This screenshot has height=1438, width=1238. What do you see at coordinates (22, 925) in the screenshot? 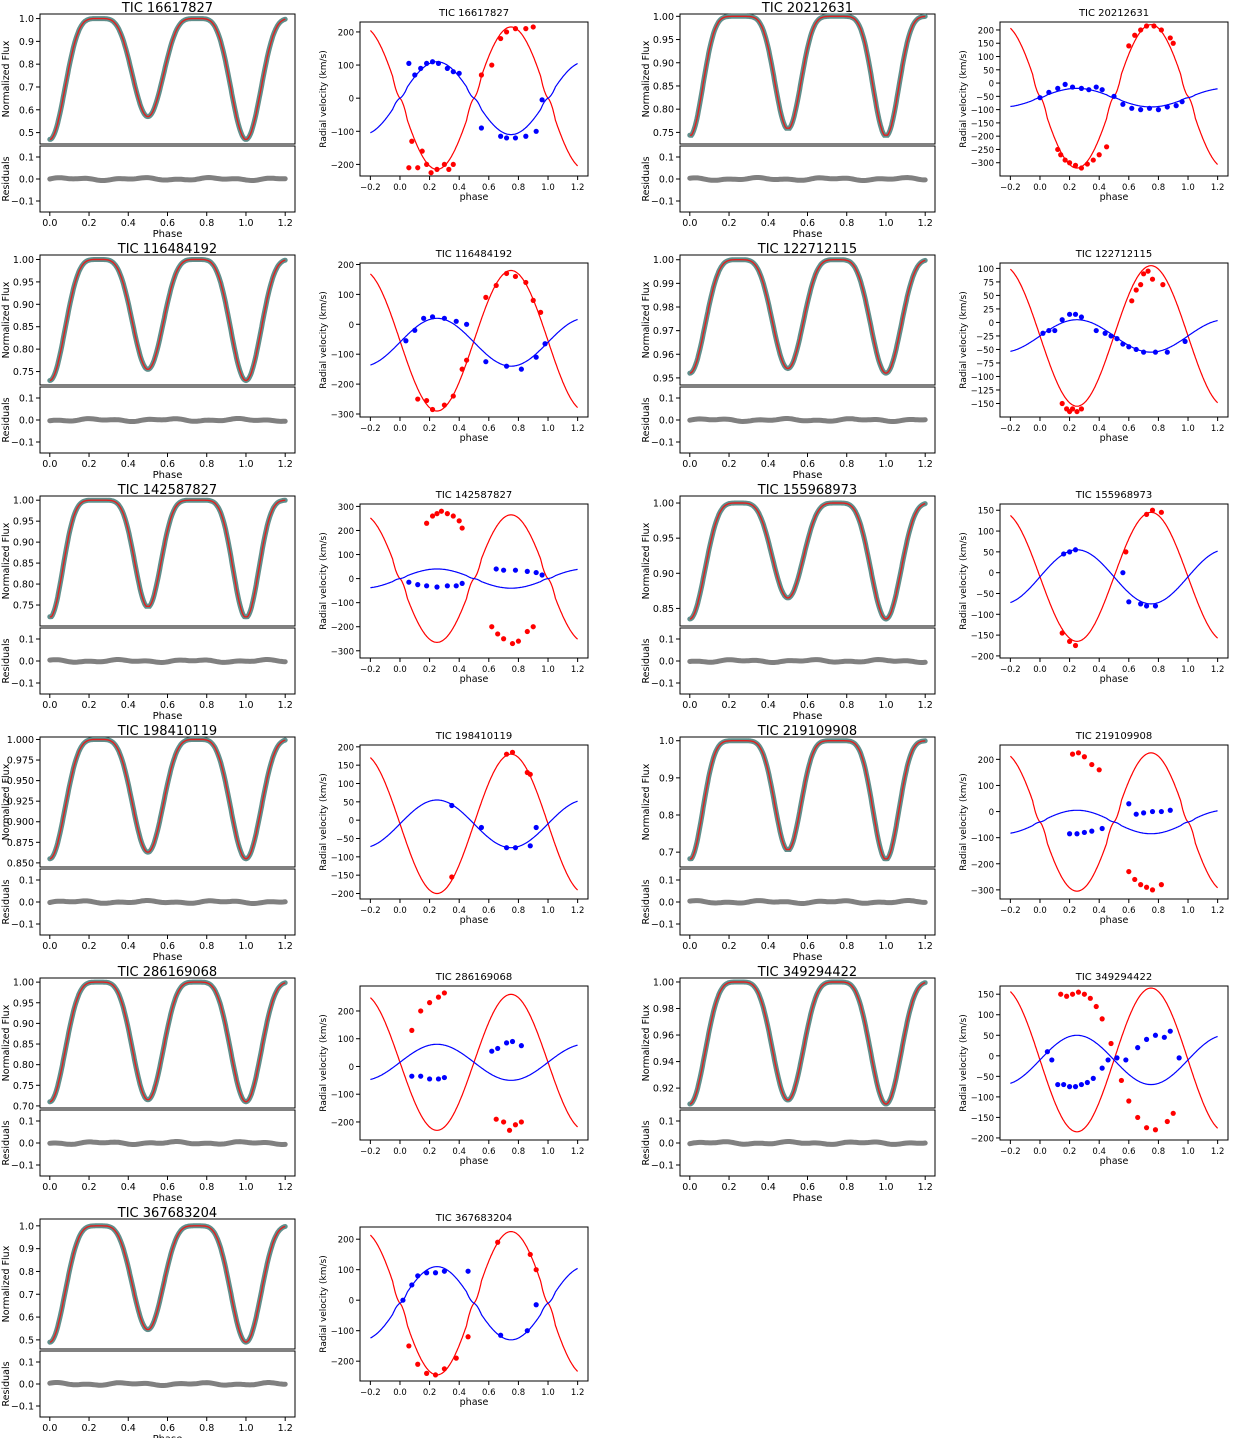
I see `res-y-tick-label: −0.1` at bounding box center [22, 925].